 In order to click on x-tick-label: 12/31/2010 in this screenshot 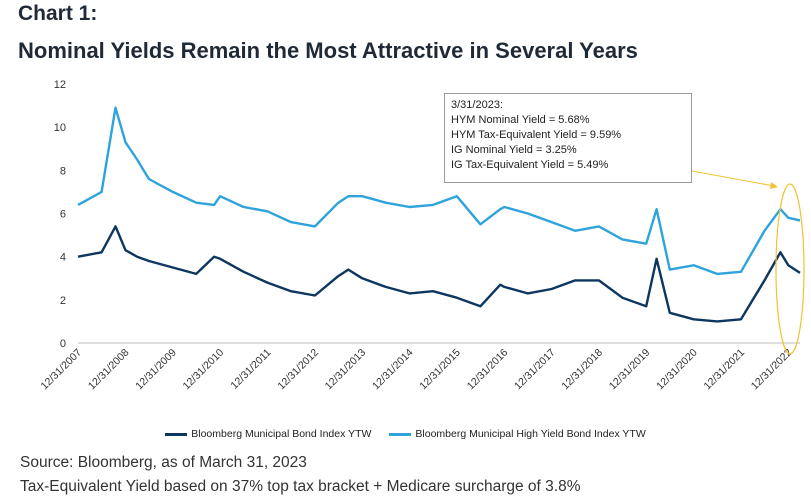, I will do `click(204, 370)`.